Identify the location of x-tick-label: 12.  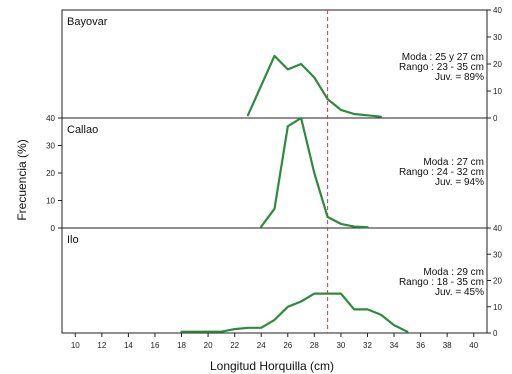
(101, 345).